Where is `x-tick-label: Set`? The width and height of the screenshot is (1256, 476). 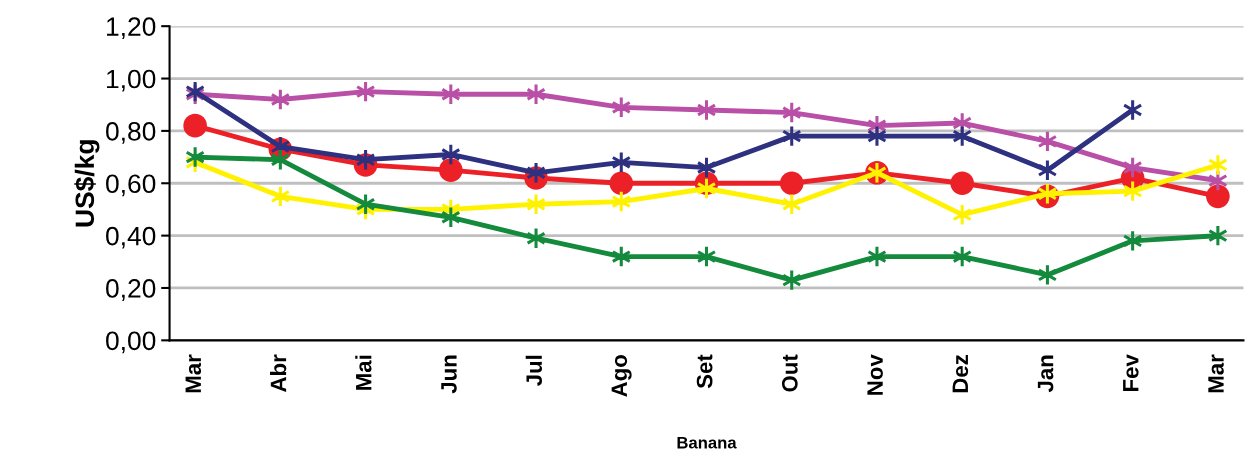
x-tick-label: Set is located at coordinates (704, 371).